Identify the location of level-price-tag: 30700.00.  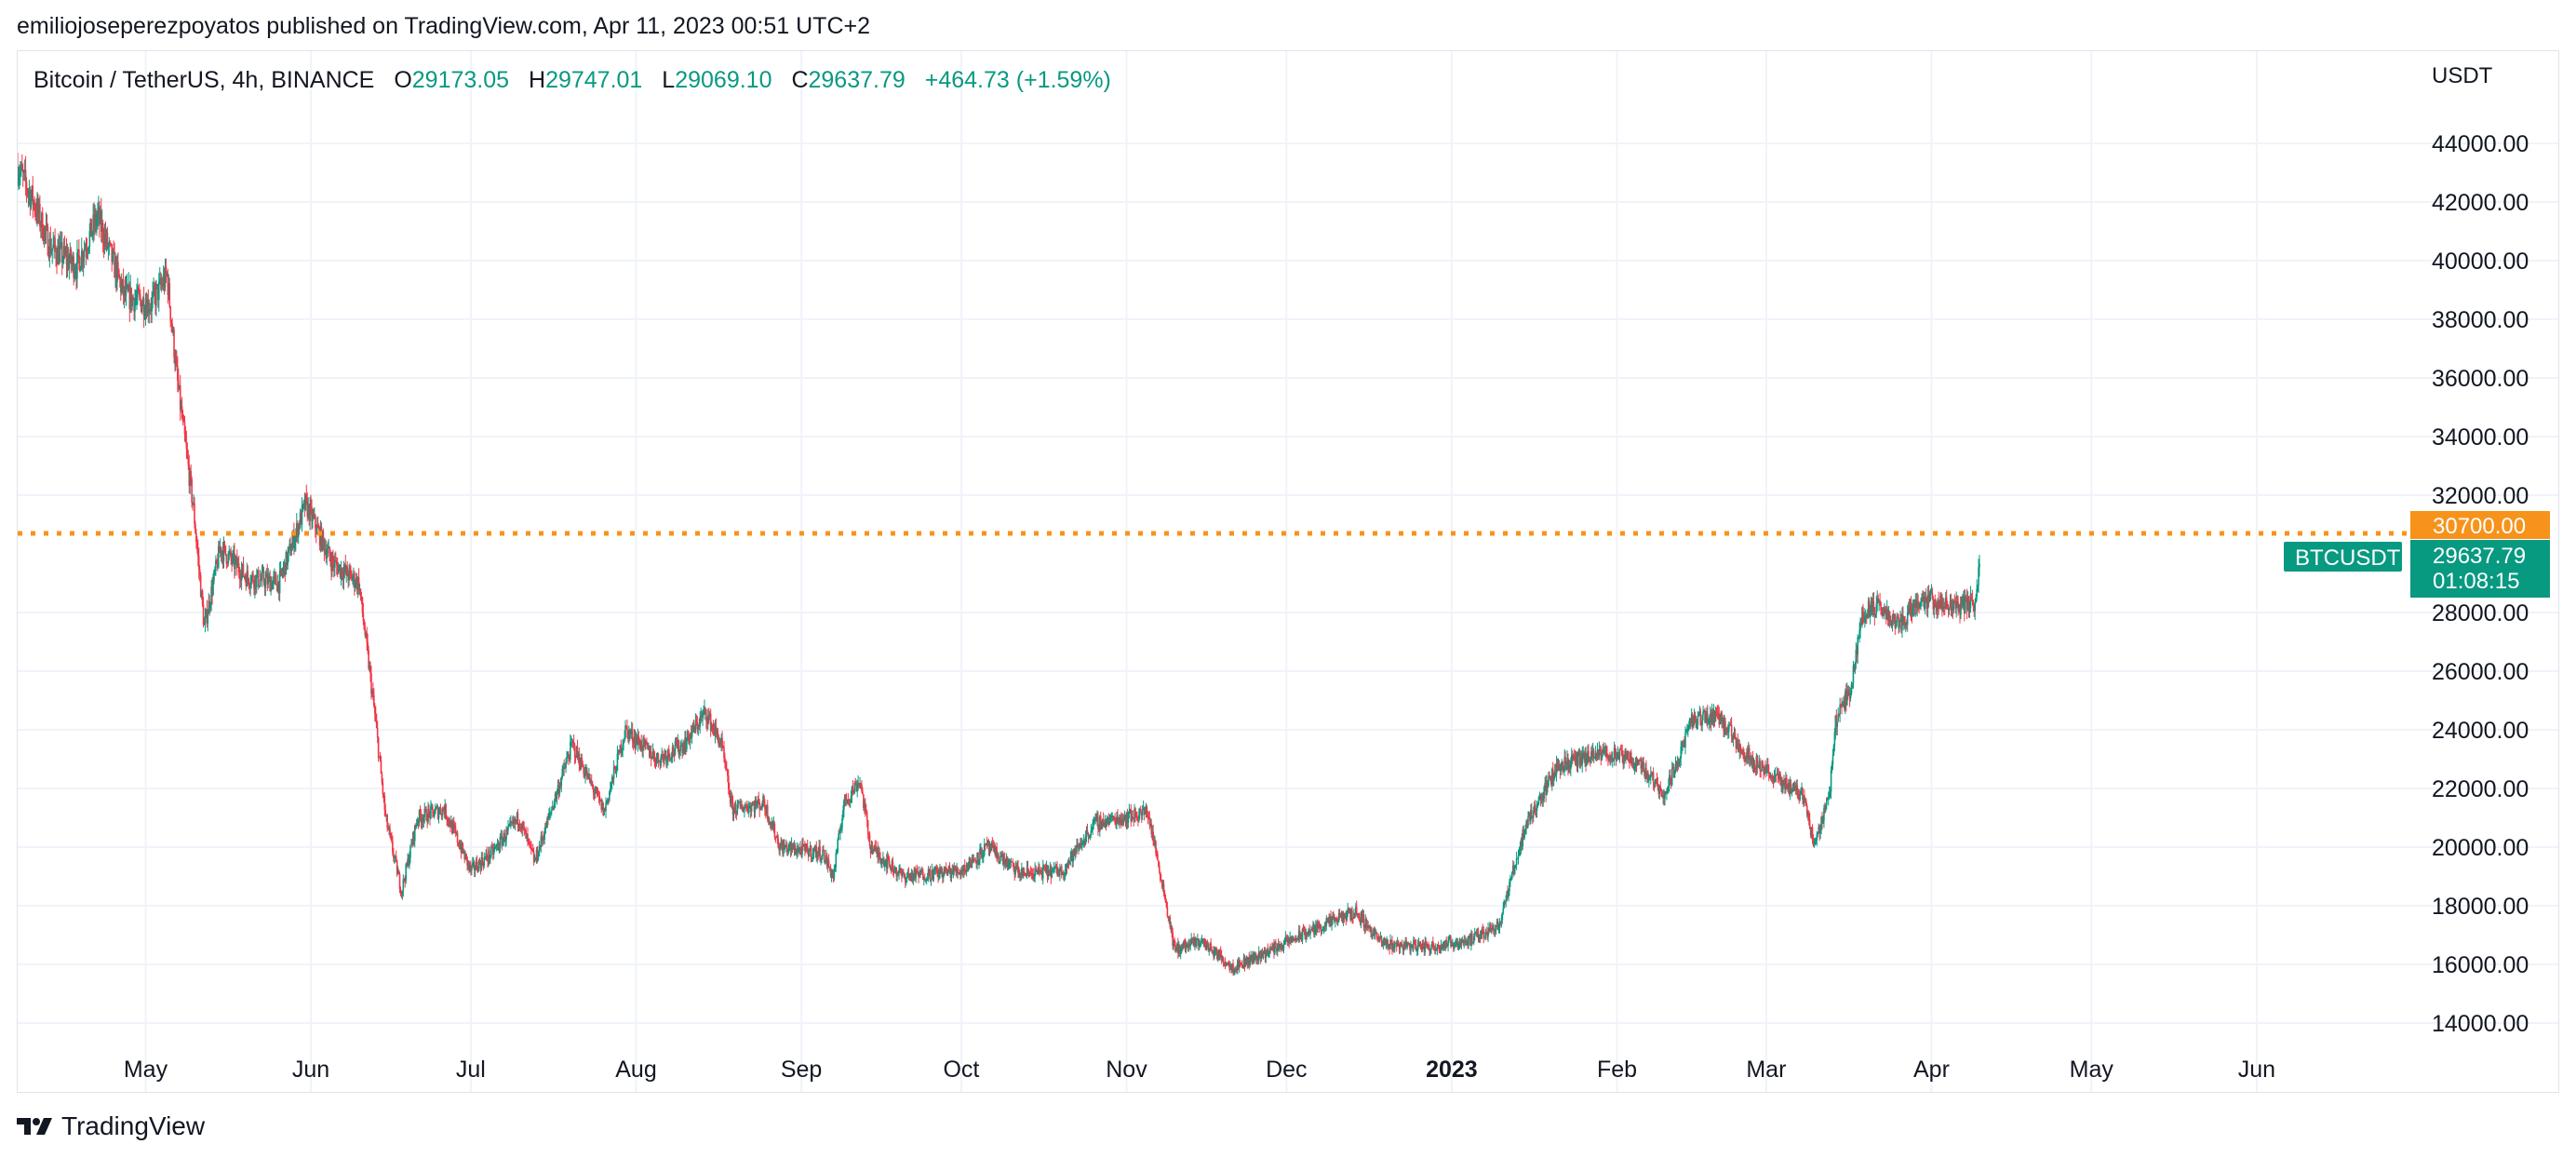
(2480, 525).